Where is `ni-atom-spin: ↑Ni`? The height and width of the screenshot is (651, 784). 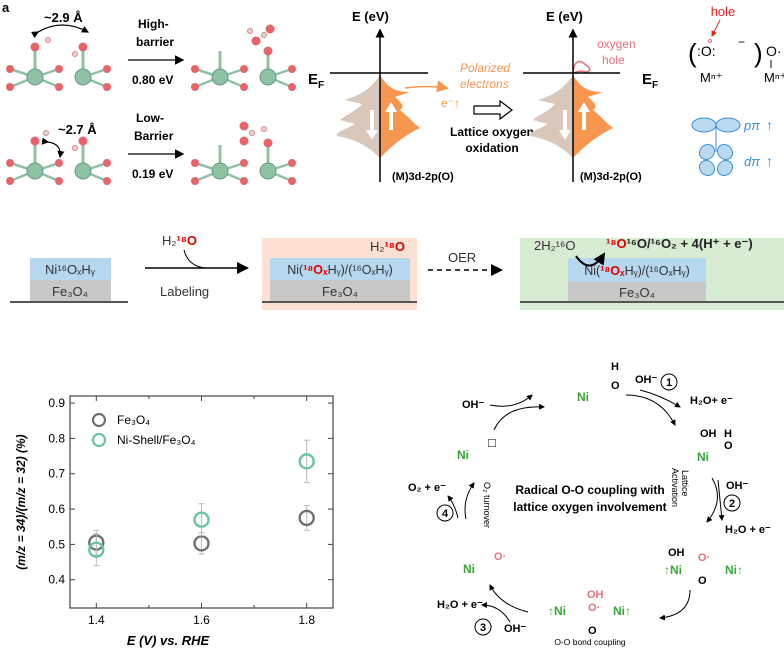
ni-atom-spin: ↑Ni is located at coordinates (557, 611).